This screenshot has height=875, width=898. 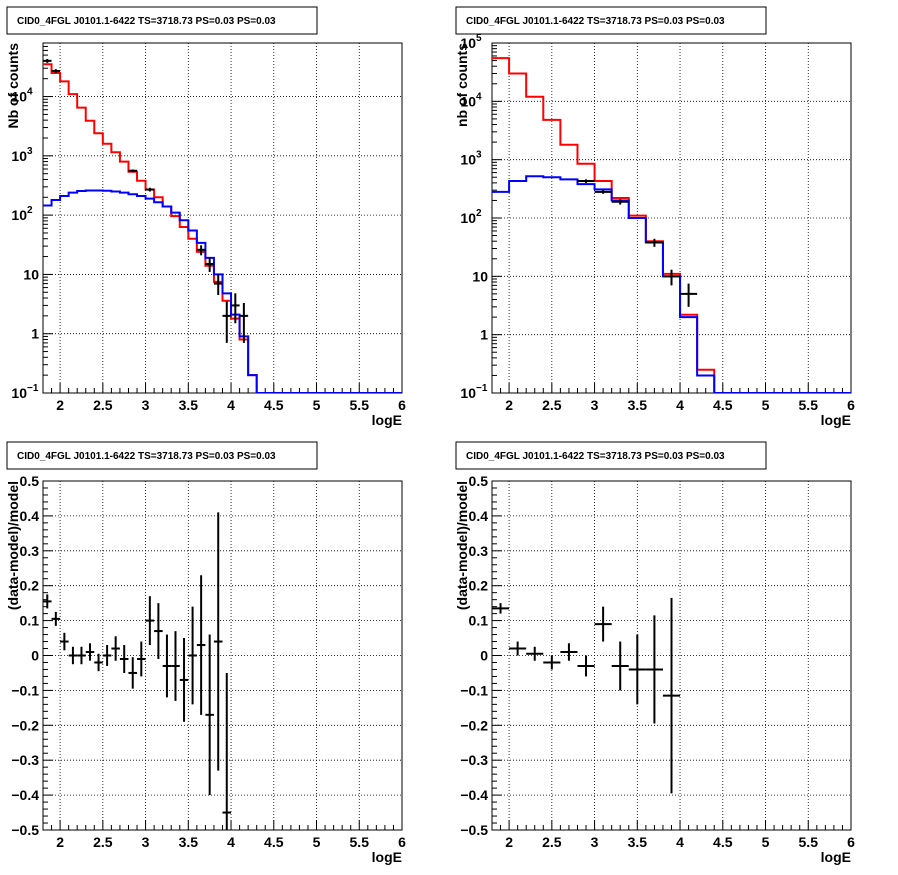 What do you see at coordinates (484, 656) in the screenshot?
I see `y-tick-label: 0` at bounding box center [484, 656].